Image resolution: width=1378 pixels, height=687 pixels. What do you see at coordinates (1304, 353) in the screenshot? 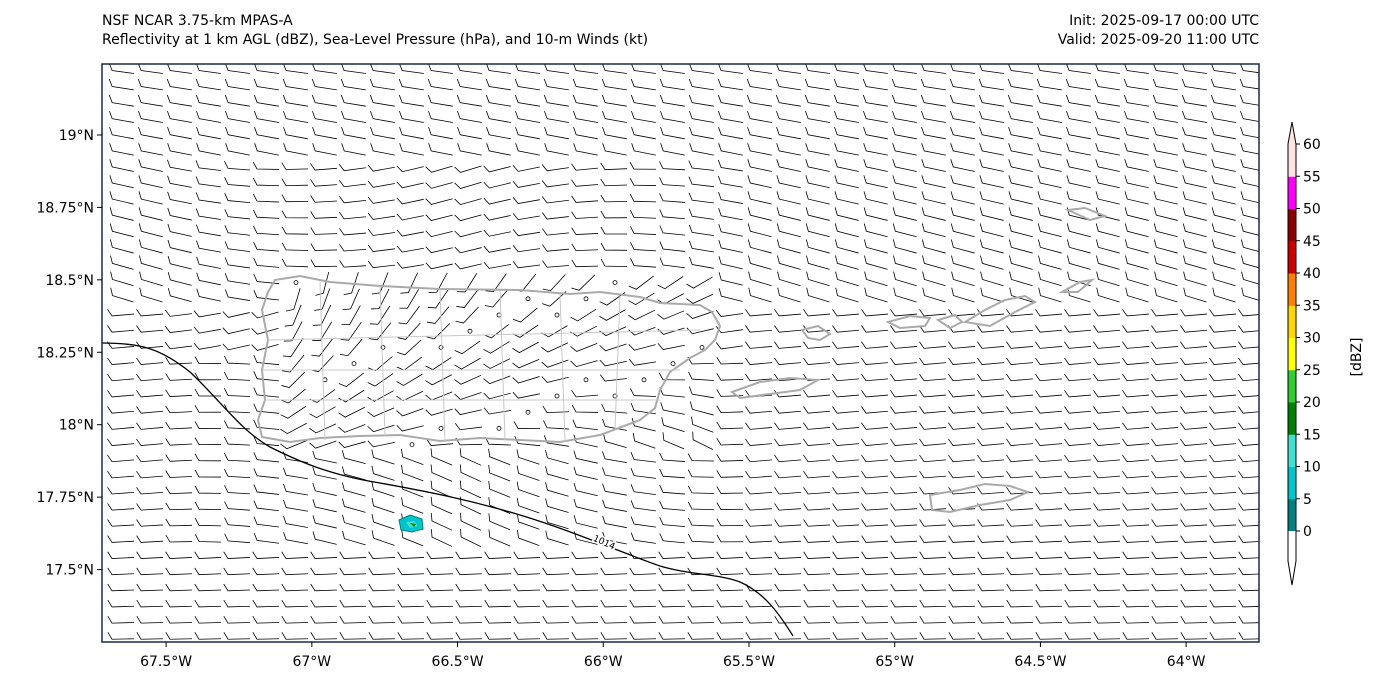
I see `colorbar: 0 5 10 15 20 25 30 35 40 45 50 55 60` at bounding box center [1304, 353].